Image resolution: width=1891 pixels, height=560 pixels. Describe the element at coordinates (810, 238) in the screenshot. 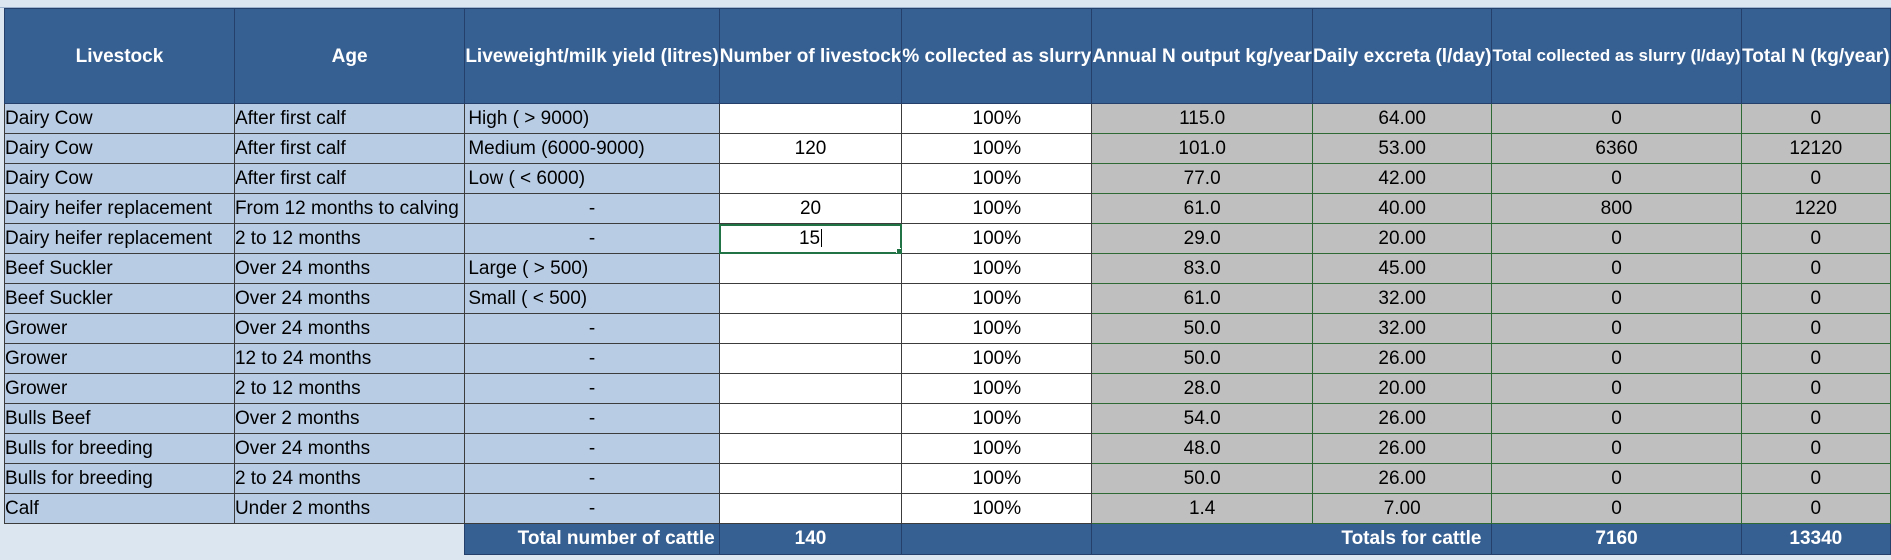

I see `active-cell-number-input: 15` at that location.